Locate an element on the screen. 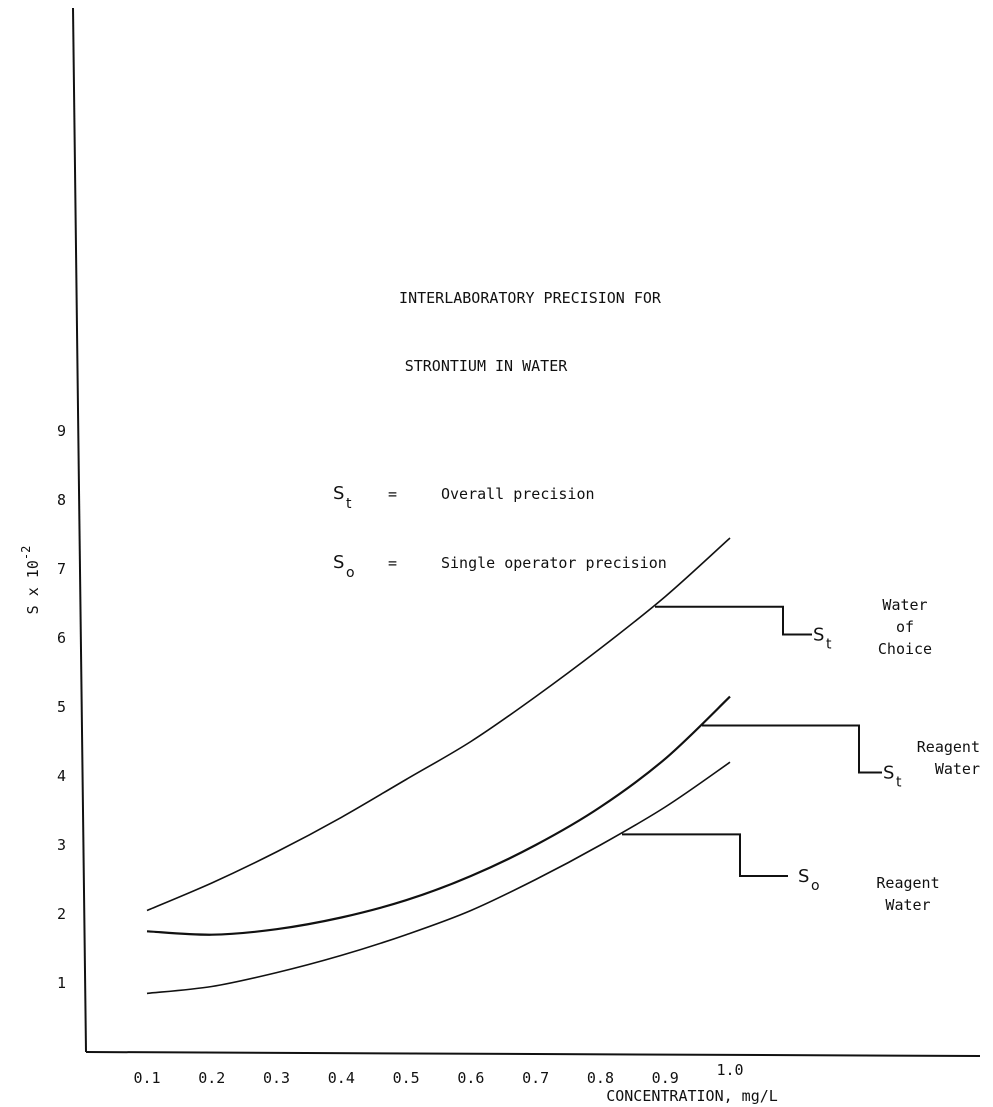 Image resolution: width=993 pixels, height=1107 pixels. series-label-subscript: o is located at coordinates (815, 886).